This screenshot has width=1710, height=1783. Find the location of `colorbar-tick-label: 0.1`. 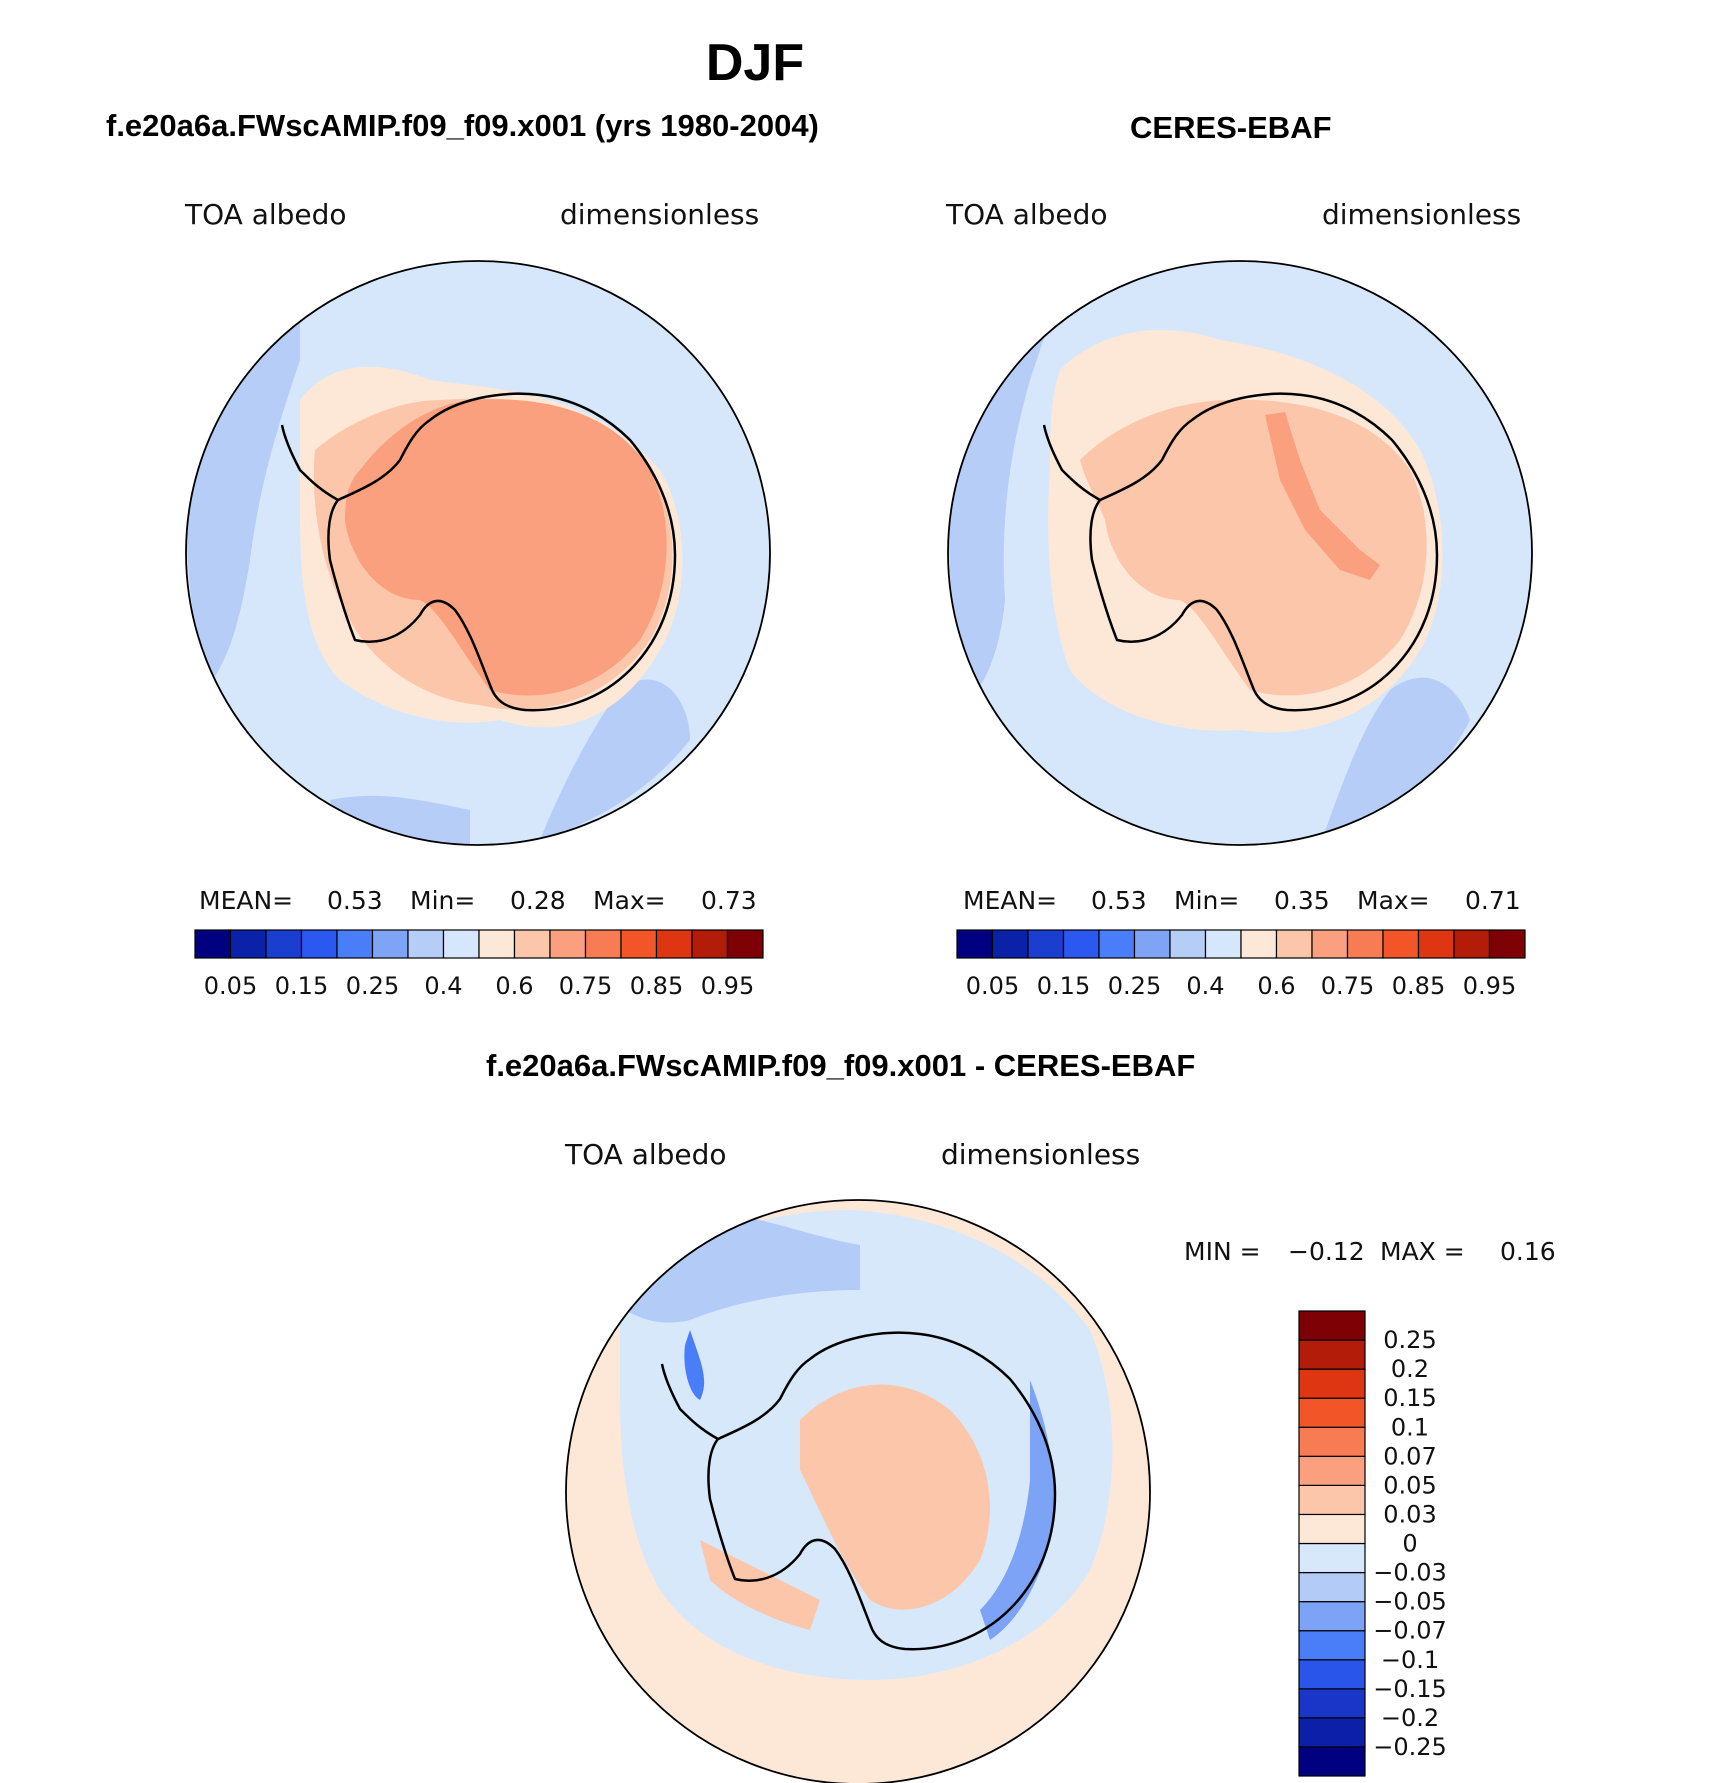

colorbar-tick-label: 0.1 is located at coordinates (1410, 1427).